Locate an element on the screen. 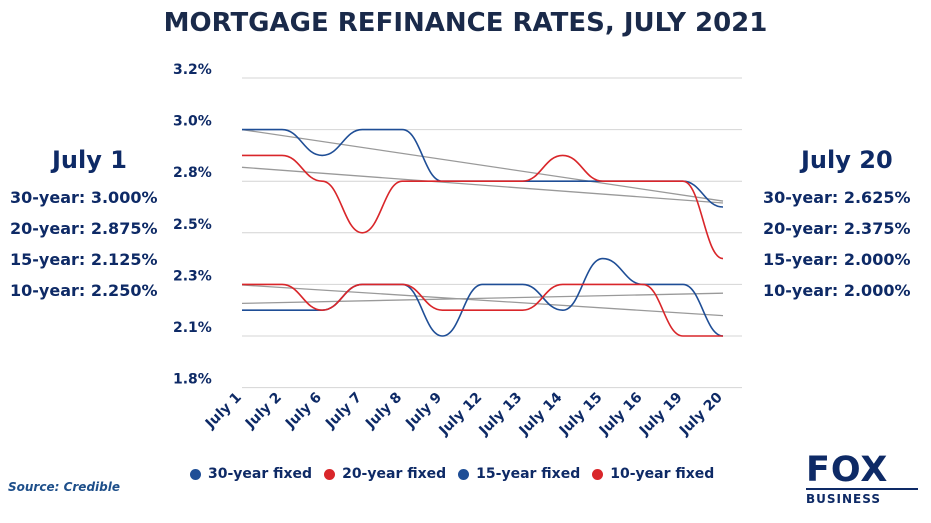 The height and width of the screenshot is (523, 931). x-tick-label: July 20 is located at coordinates (701, 414).